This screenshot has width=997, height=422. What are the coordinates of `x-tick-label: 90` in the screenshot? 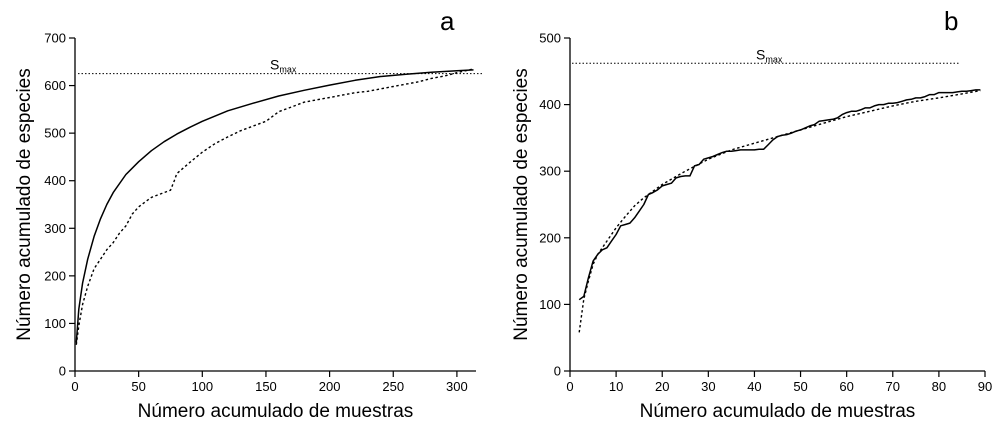 It's located at (985, 386).